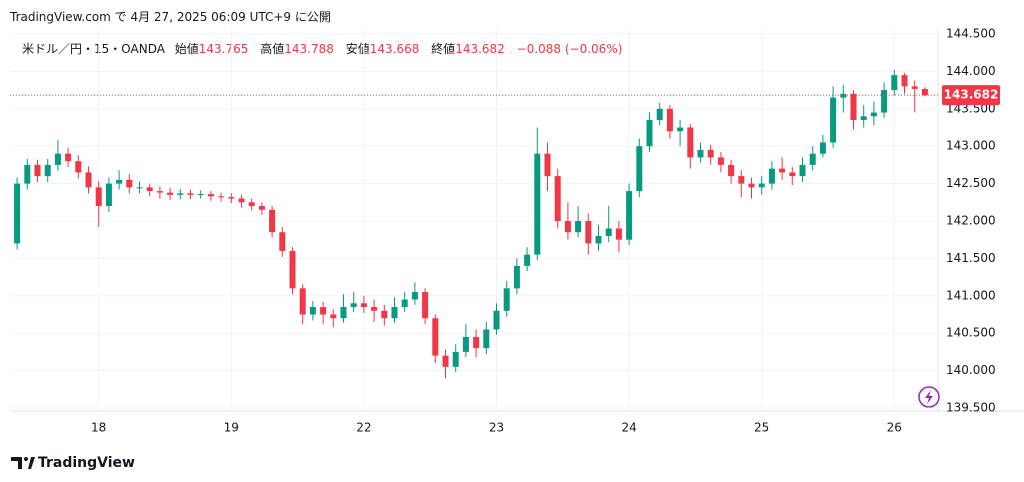  What do you see at coordinates (628, 428) in the screenshot?
I see `x-tick-label: 24` at bounding box center [628, 428].